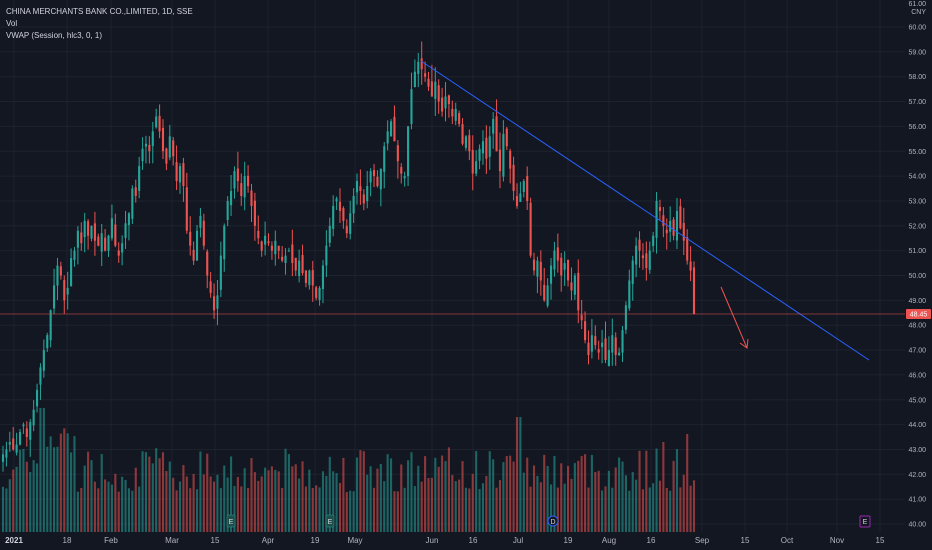 This screenshot has height=550, width=932. I want to click on price-tick-label: 55.00, so click(917, 152).